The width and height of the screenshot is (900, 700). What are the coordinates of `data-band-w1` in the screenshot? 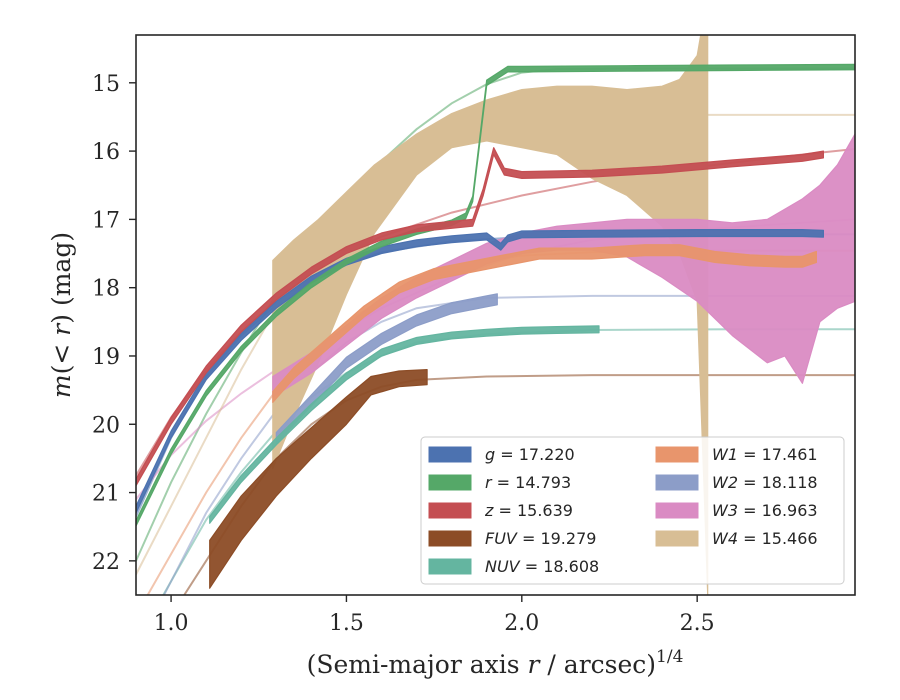 It's located at (544, 323).